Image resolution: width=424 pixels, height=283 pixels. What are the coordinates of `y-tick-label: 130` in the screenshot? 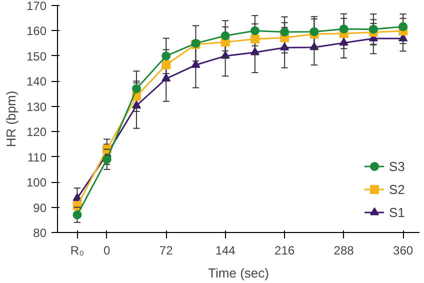 It's located at (36, 107).